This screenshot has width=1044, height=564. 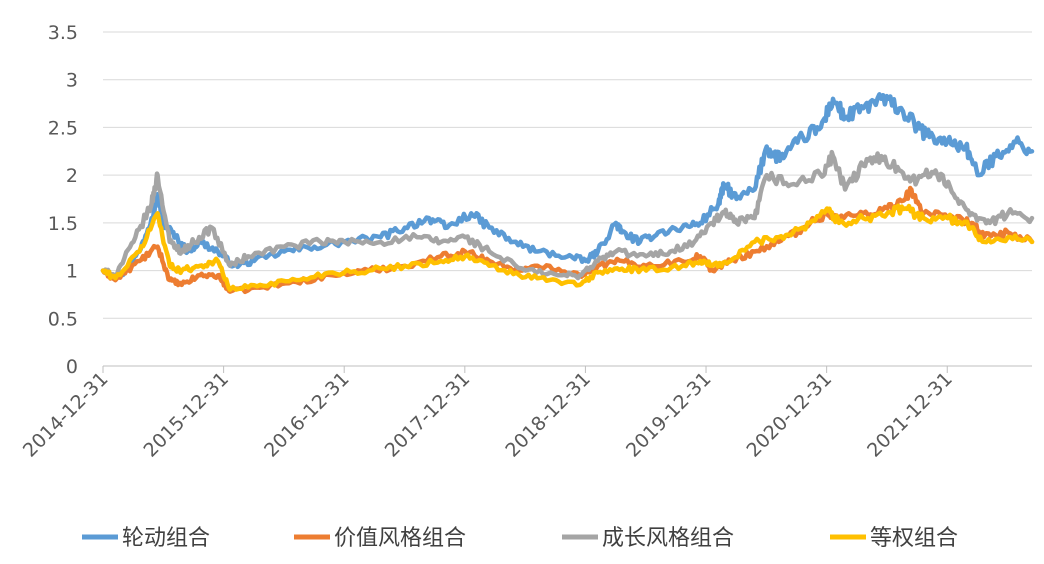 What do you see at coordinates (910, 415) in the screenshot?
I see `x-tick-label: 2021-12-31` at bounding box center [910, 415].